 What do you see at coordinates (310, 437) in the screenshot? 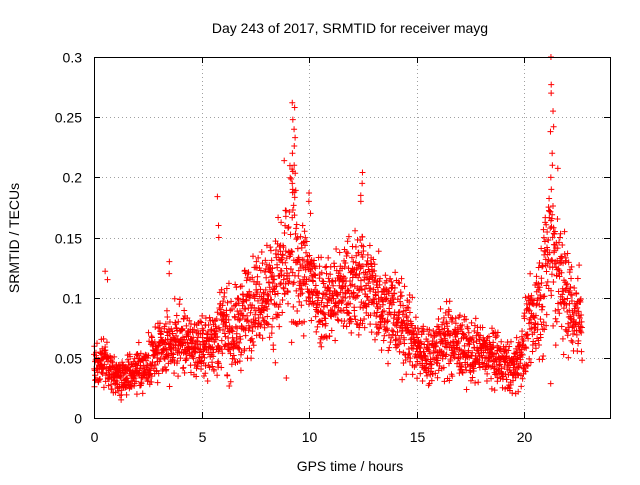
I see `x-tick-label: 10` at bounding box center [310, 437].